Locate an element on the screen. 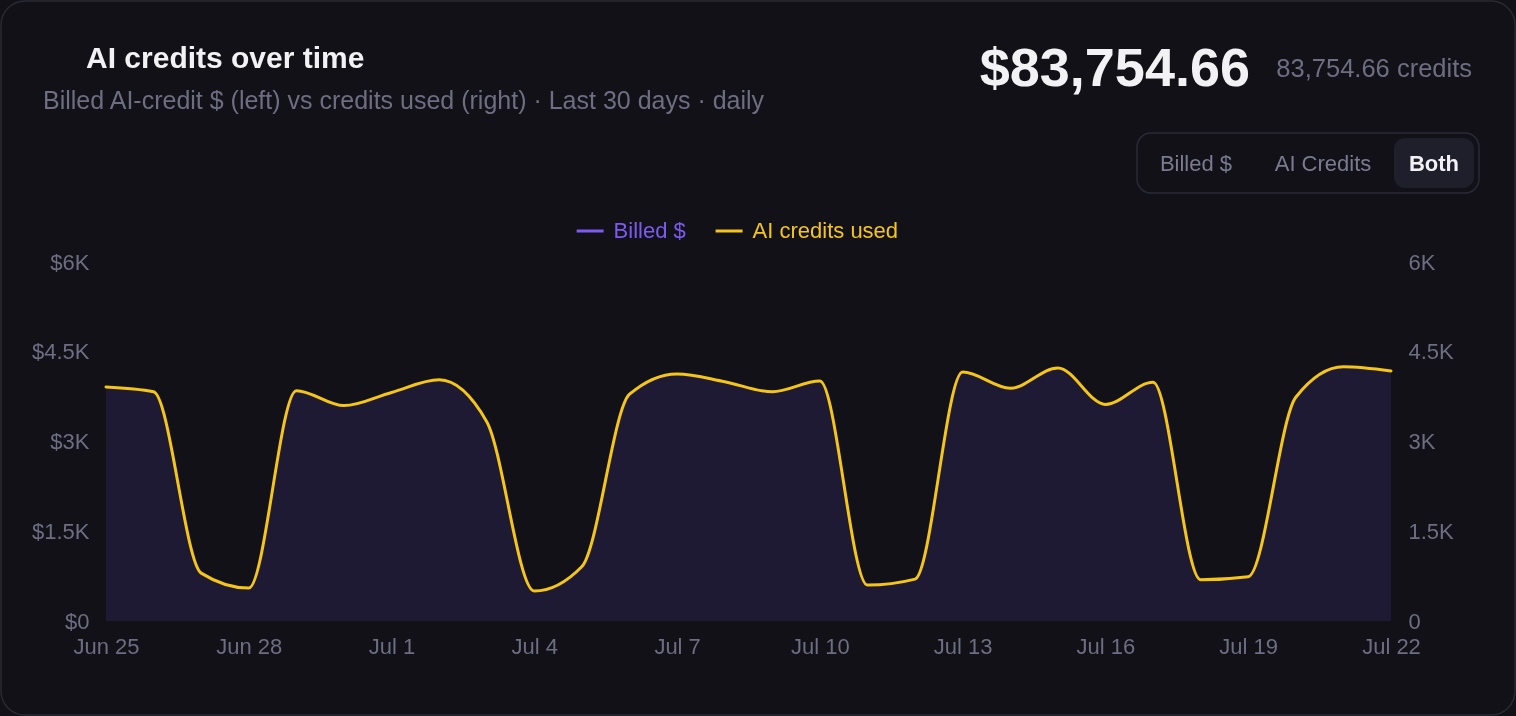 This screenshot has height=716, width=1516. y2-tick-label: 3K is located at coordinates (1422, 441).